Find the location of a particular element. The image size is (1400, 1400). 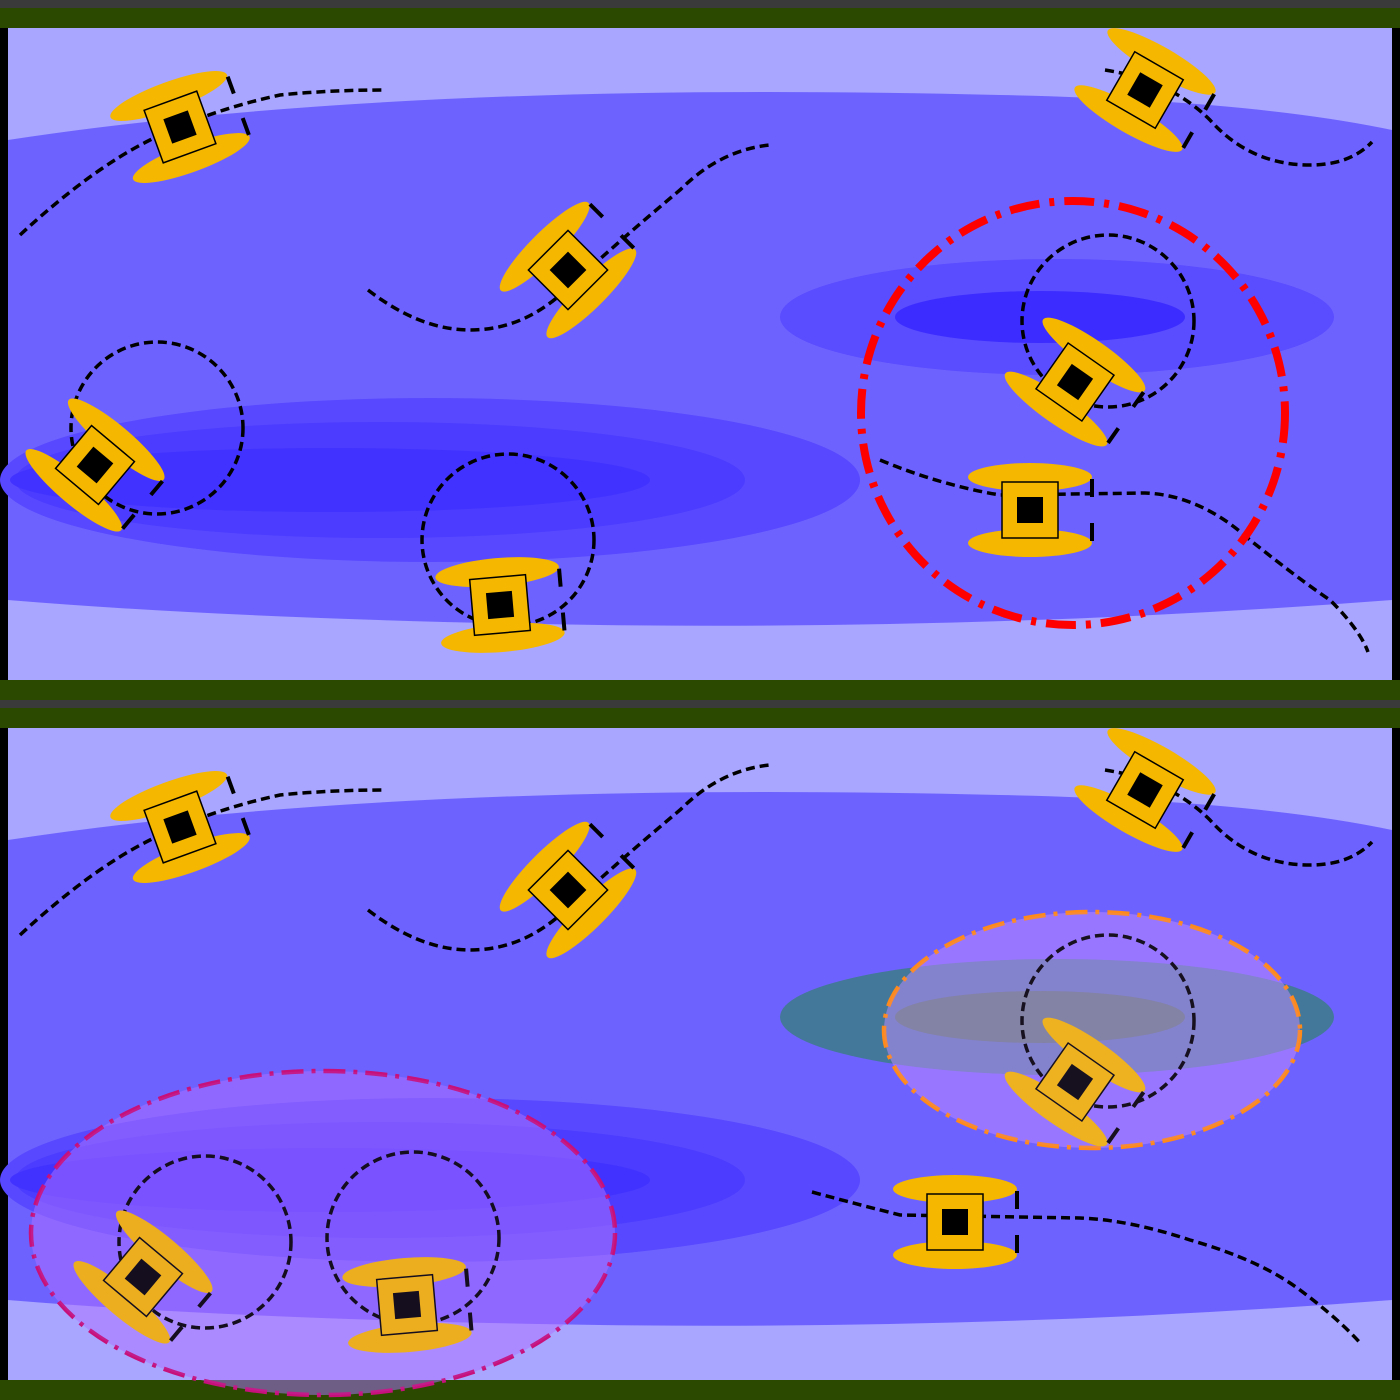

top-bank-green-upper is located at coordinates (700, 18).